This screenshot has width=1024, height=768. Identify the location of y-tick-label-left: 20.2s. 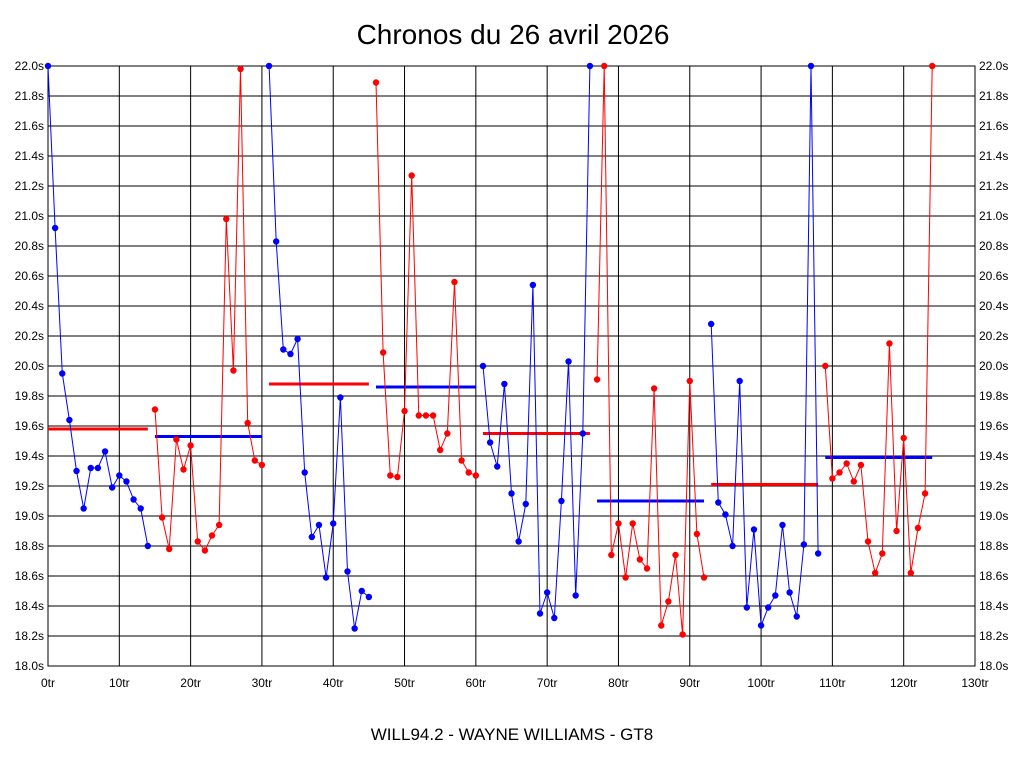
(29, 336).